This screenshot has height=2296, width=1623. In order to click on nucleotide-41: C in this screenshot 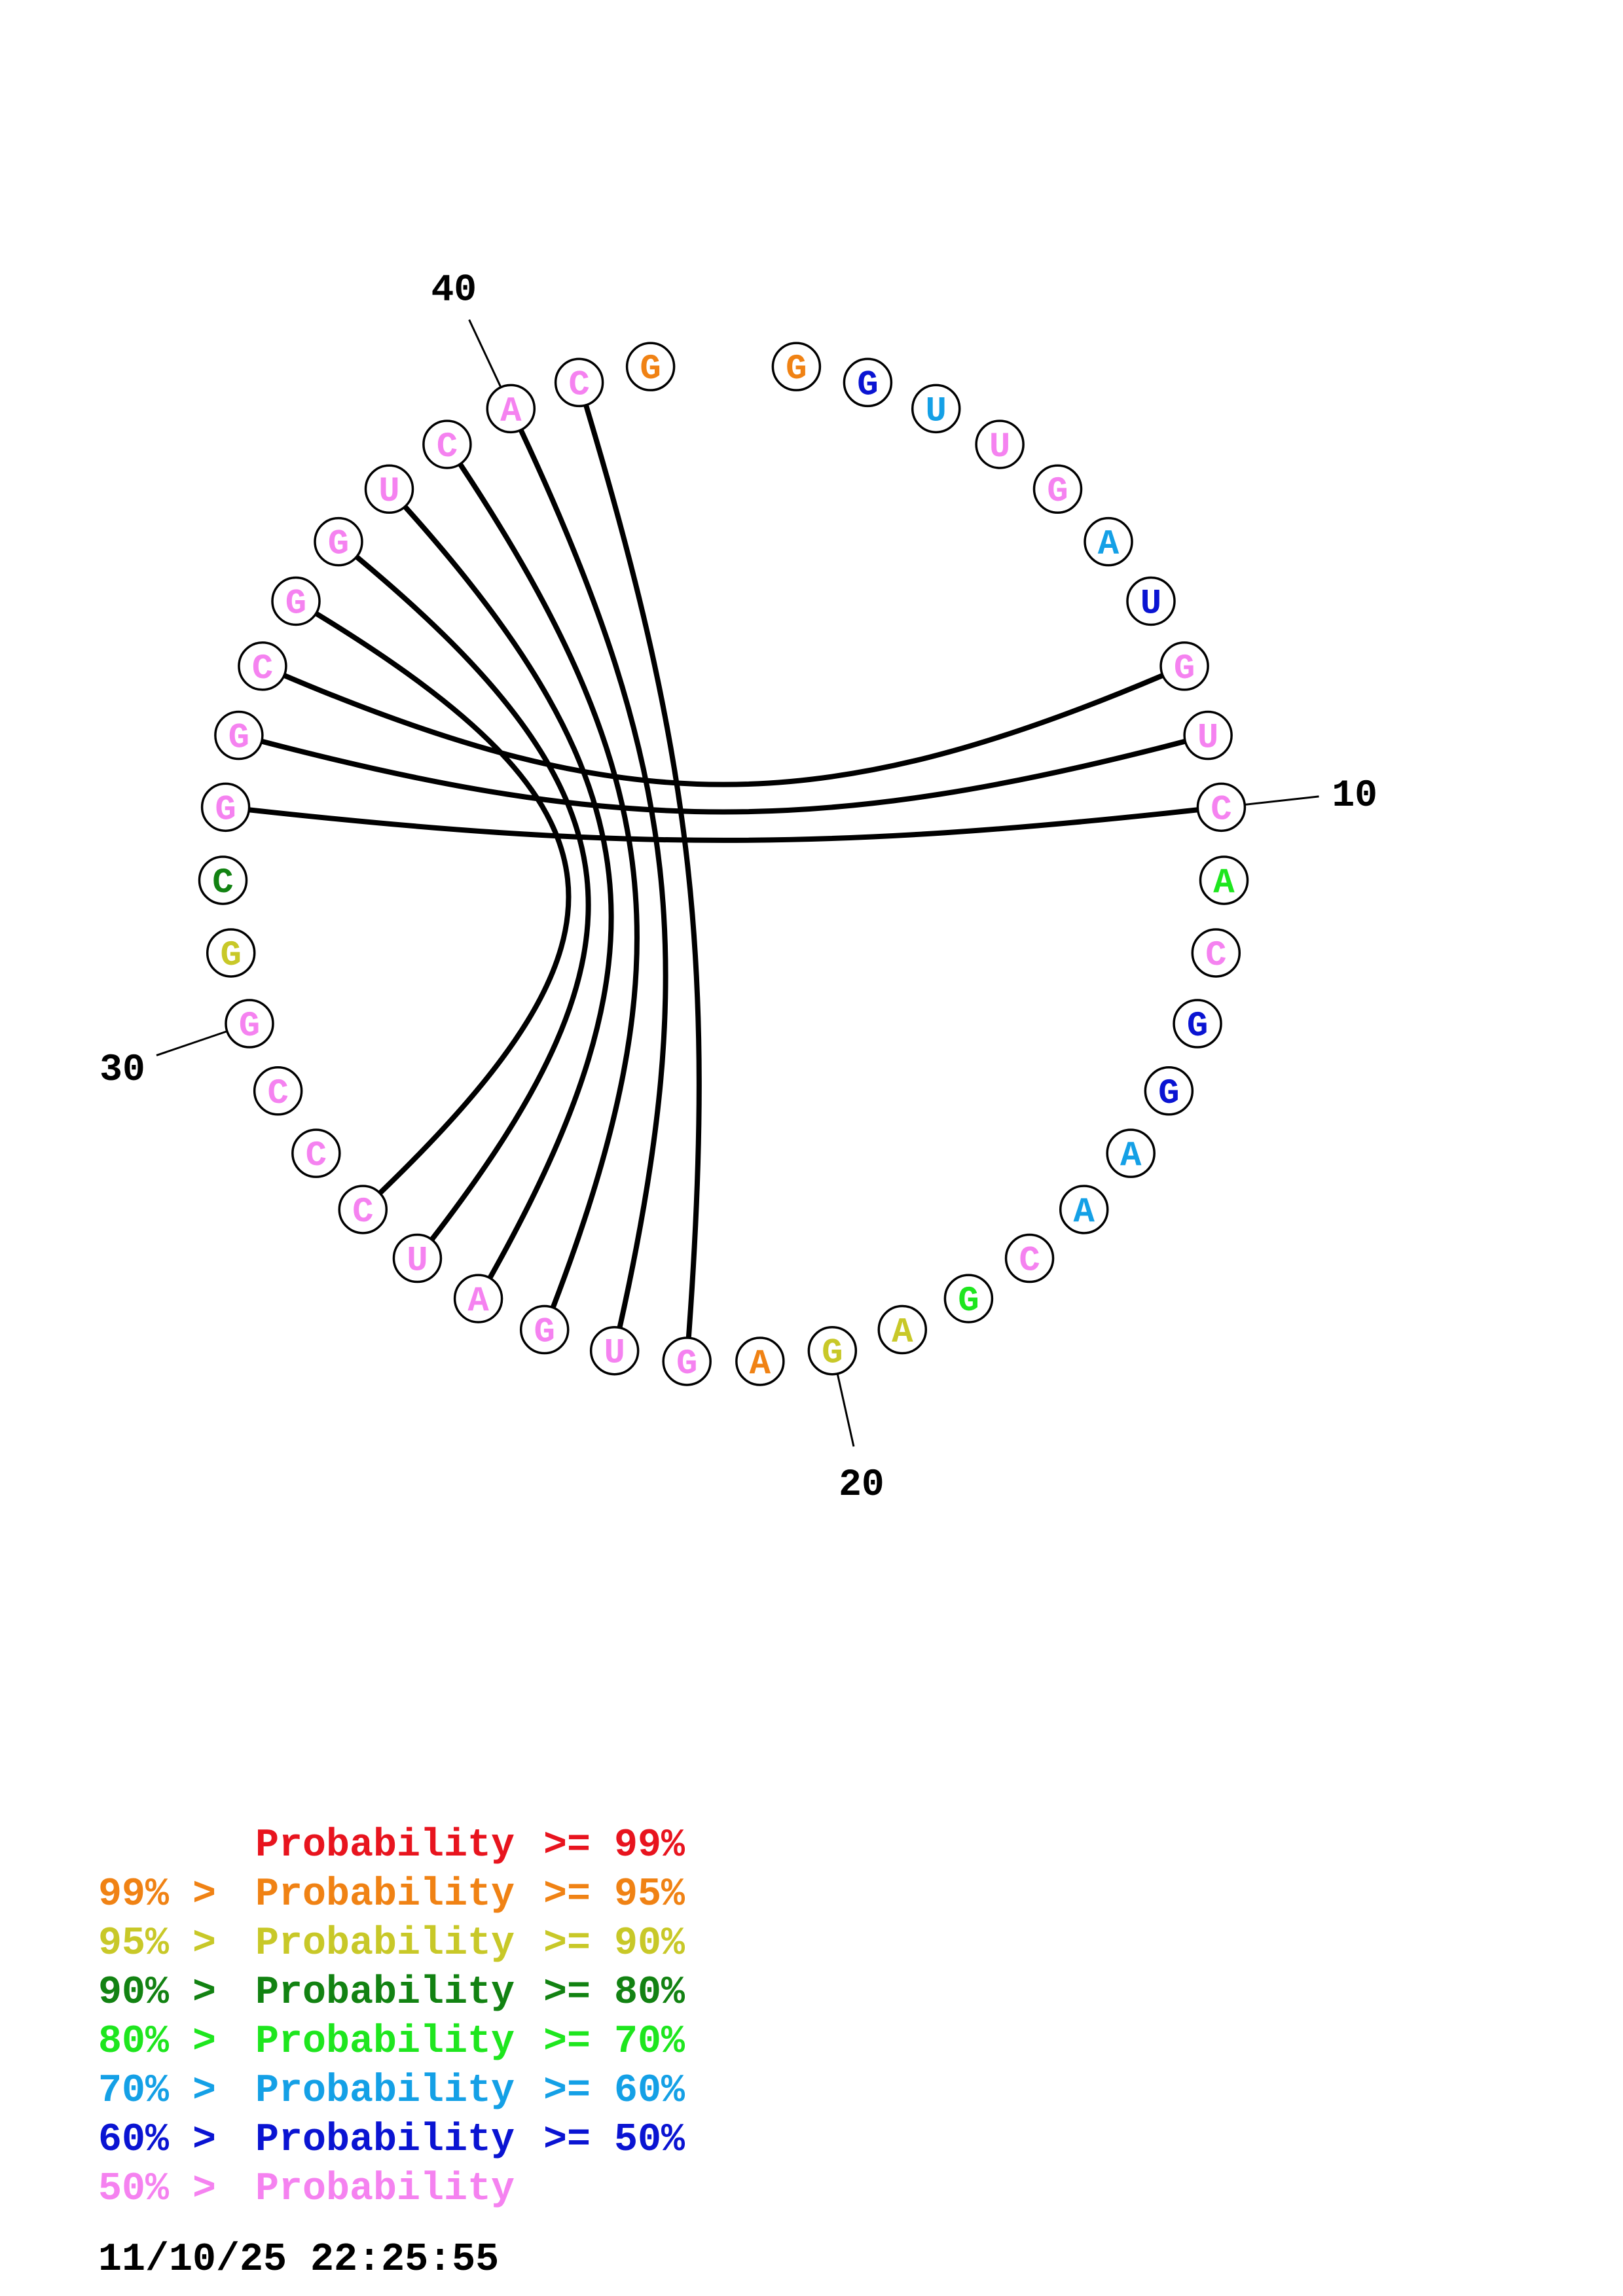, I will do `click(579, 382)`.